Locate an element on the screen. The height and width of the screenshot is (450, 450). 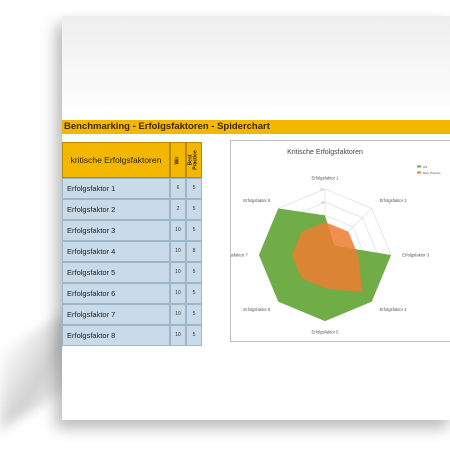
header-bp-label: Best Practice is located at coordinates (194, 160).